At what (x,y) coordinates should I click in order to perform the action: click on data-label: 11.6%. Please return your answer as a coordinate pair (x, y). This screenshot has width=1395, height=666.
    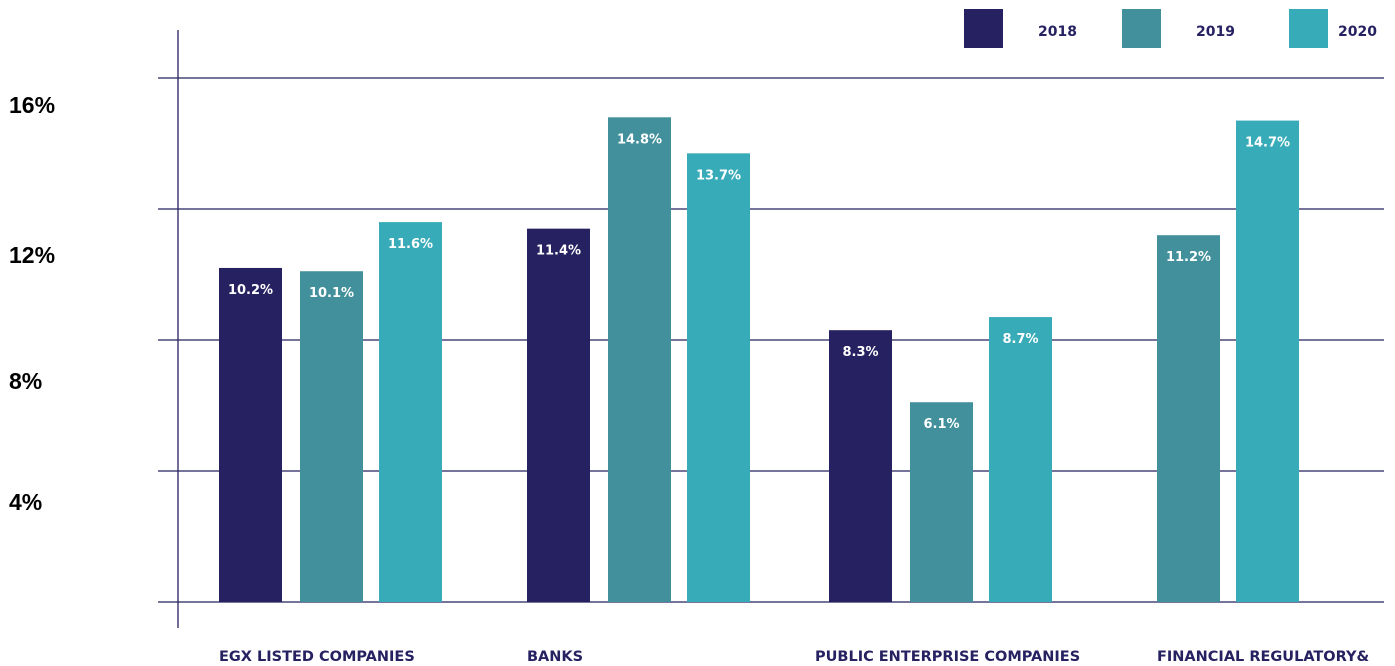
    Looking at the image, I should click on (410, 244).